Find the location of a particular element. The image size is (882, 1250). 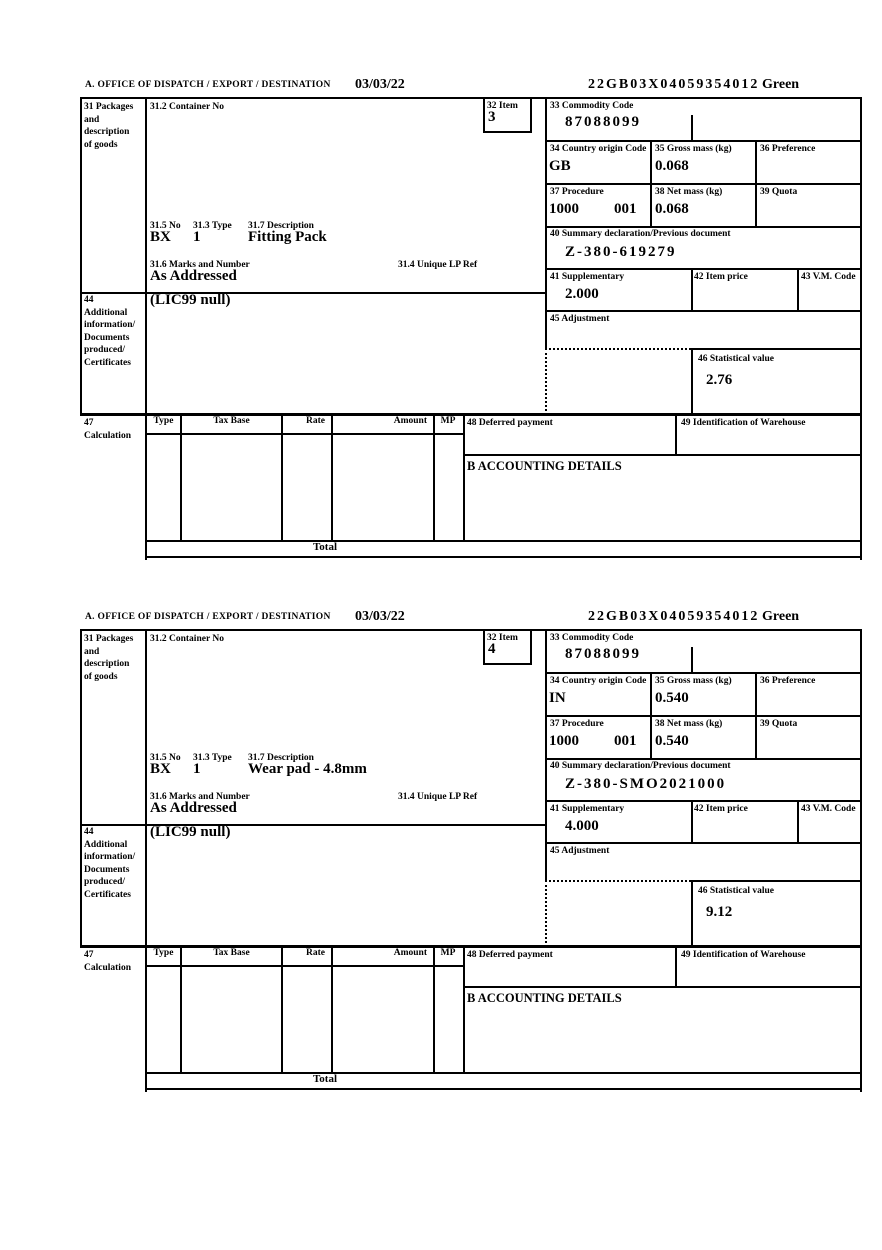

commodity-code-divider is located at coordinates (692, 660).